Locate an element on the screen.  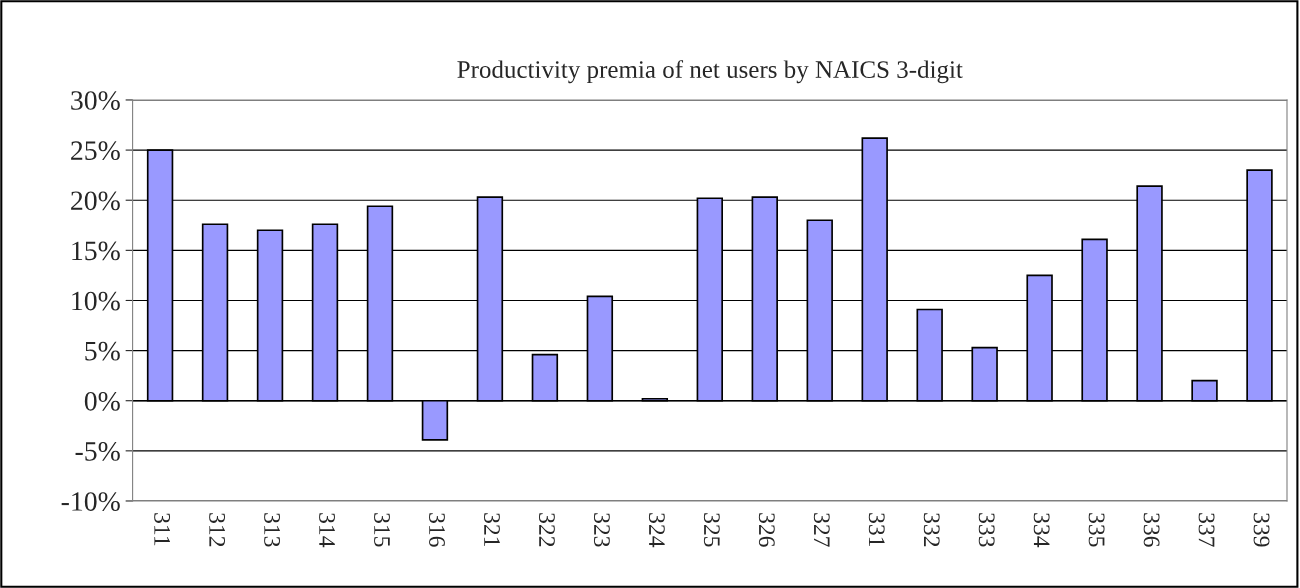
x-tick-label: 314 is located at coordinates (327, 530).